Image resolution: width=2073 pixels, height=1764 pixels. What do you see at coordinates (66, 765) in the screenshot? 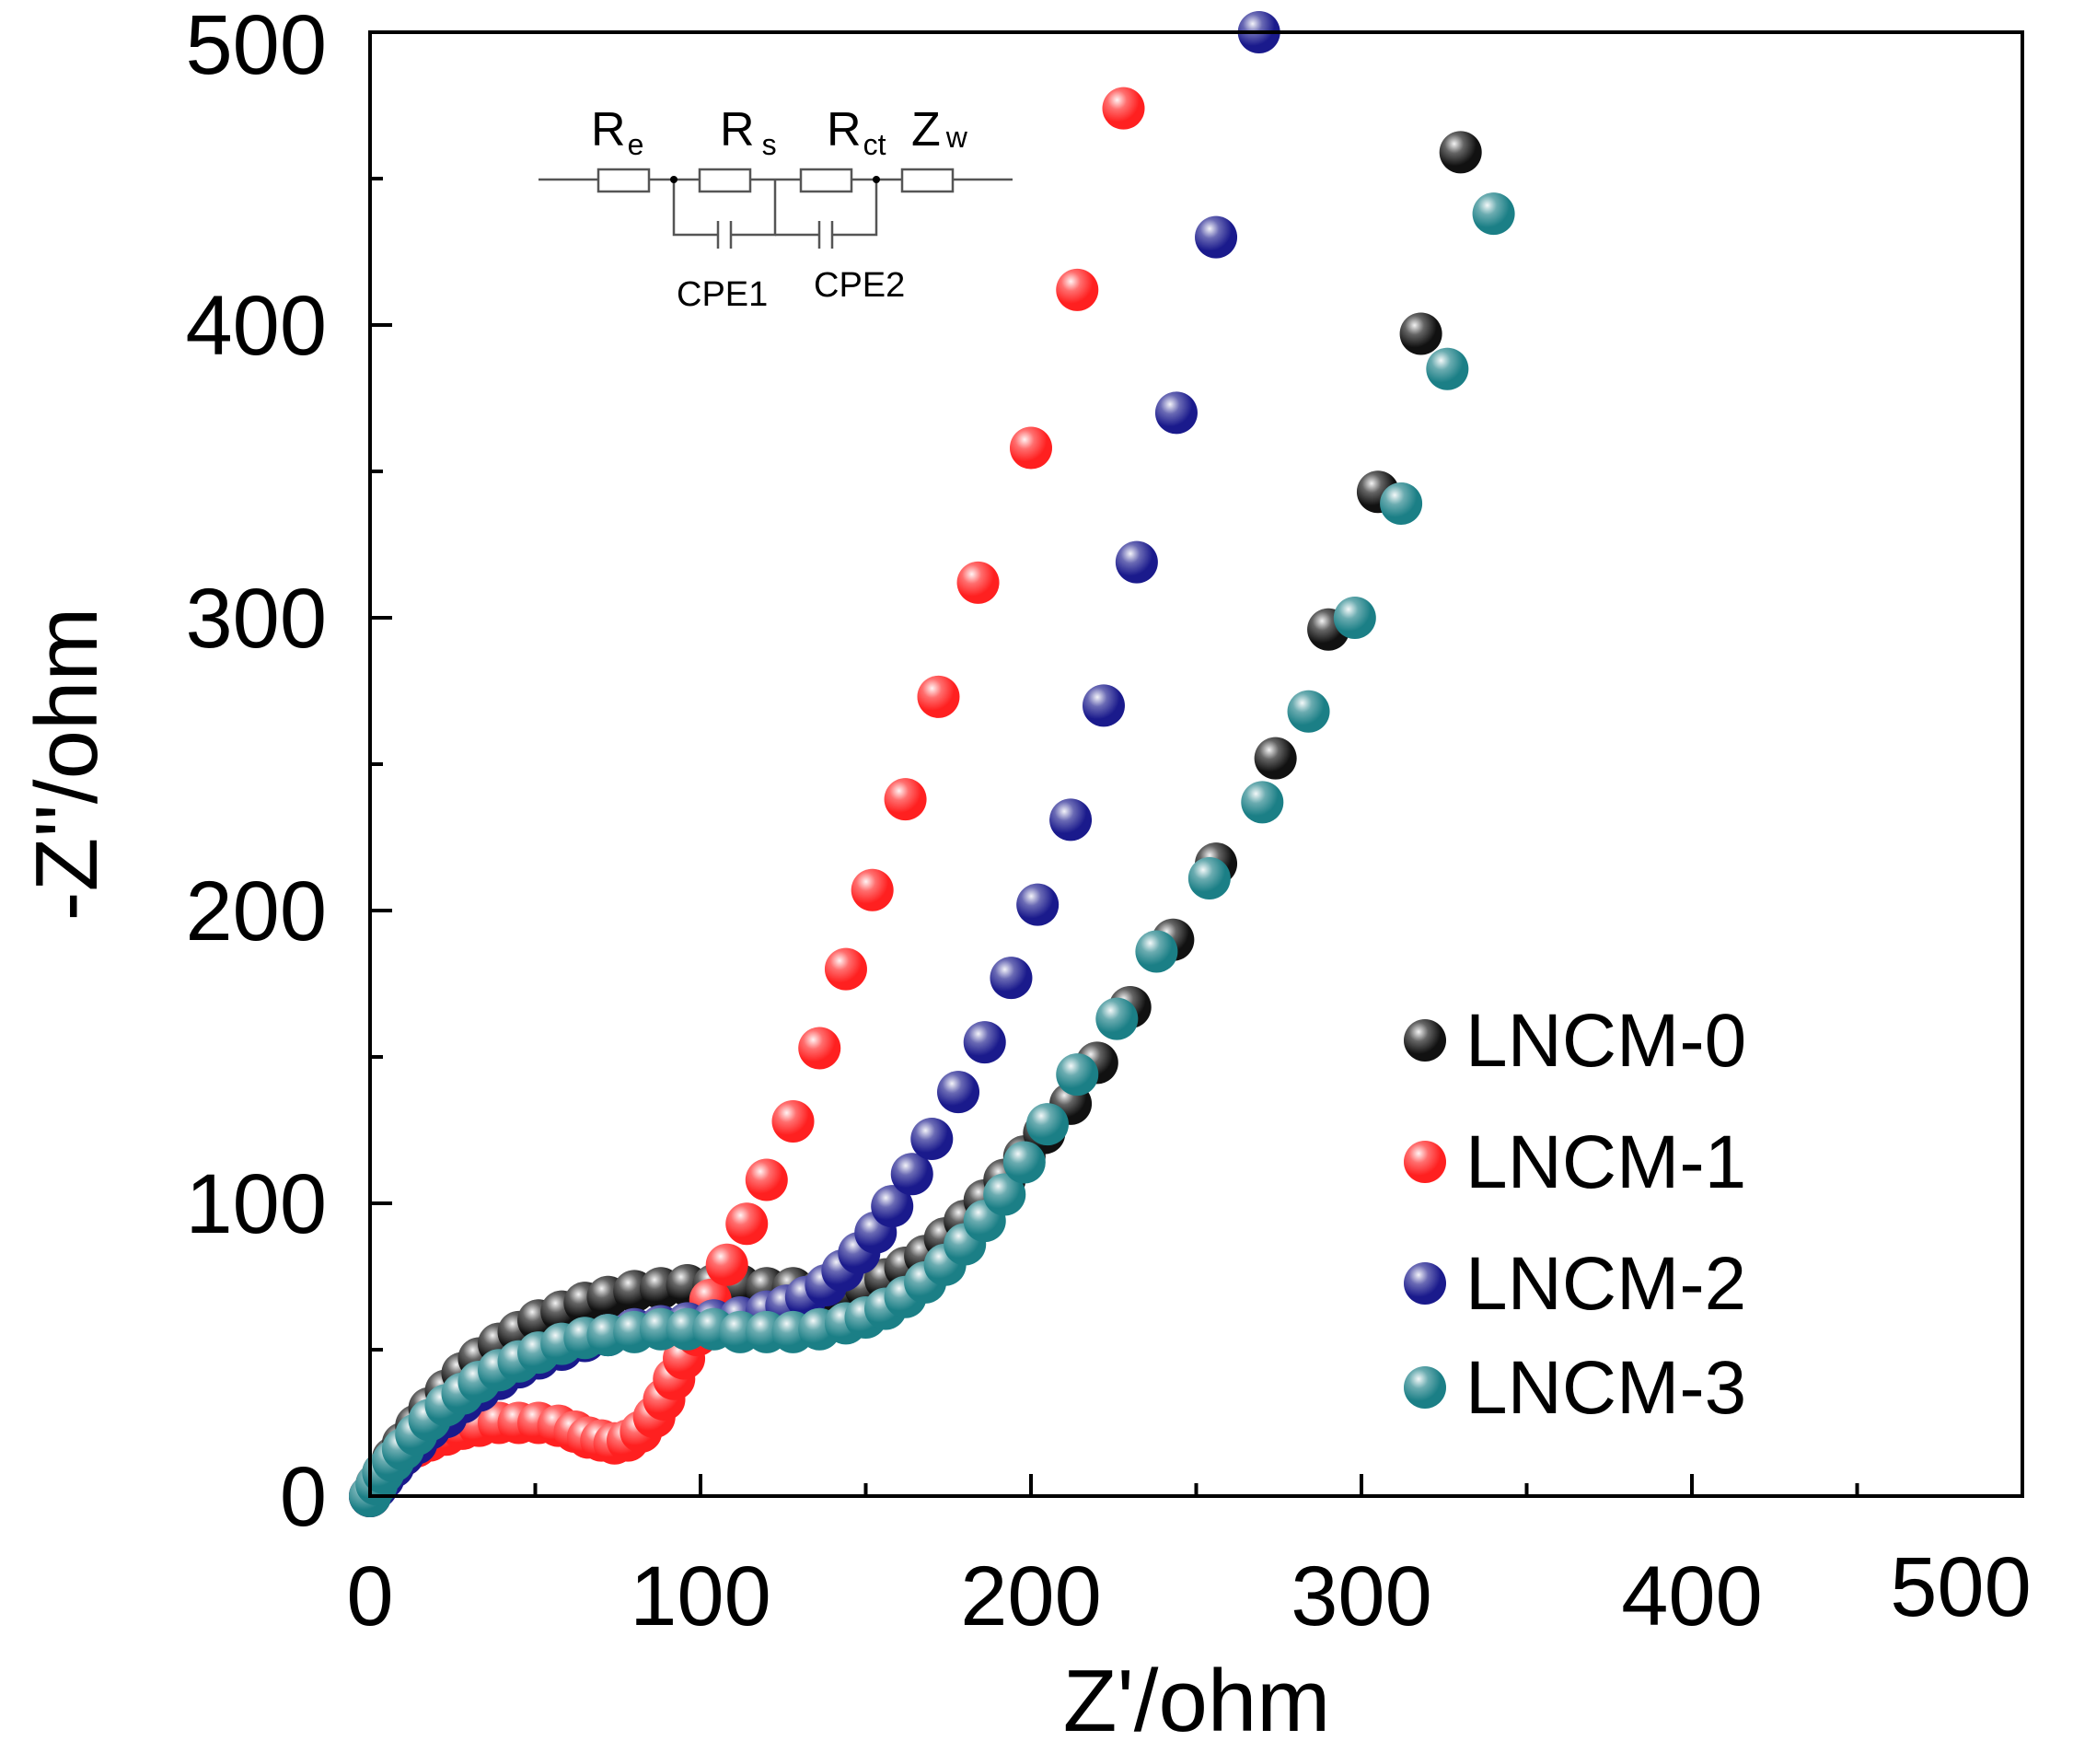
I see `y-axis-title: -Z''/ohm` at bounding box center [66, 765].